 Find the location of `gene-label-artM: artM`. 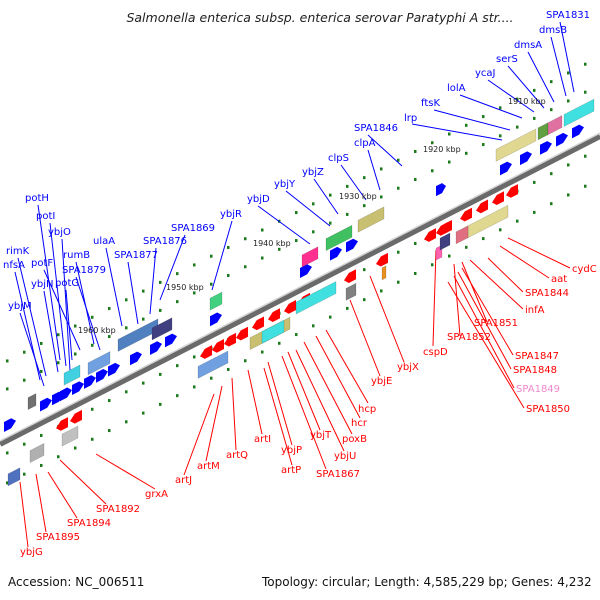

gene-label-artM: artM is located at coordinates (208, 466).